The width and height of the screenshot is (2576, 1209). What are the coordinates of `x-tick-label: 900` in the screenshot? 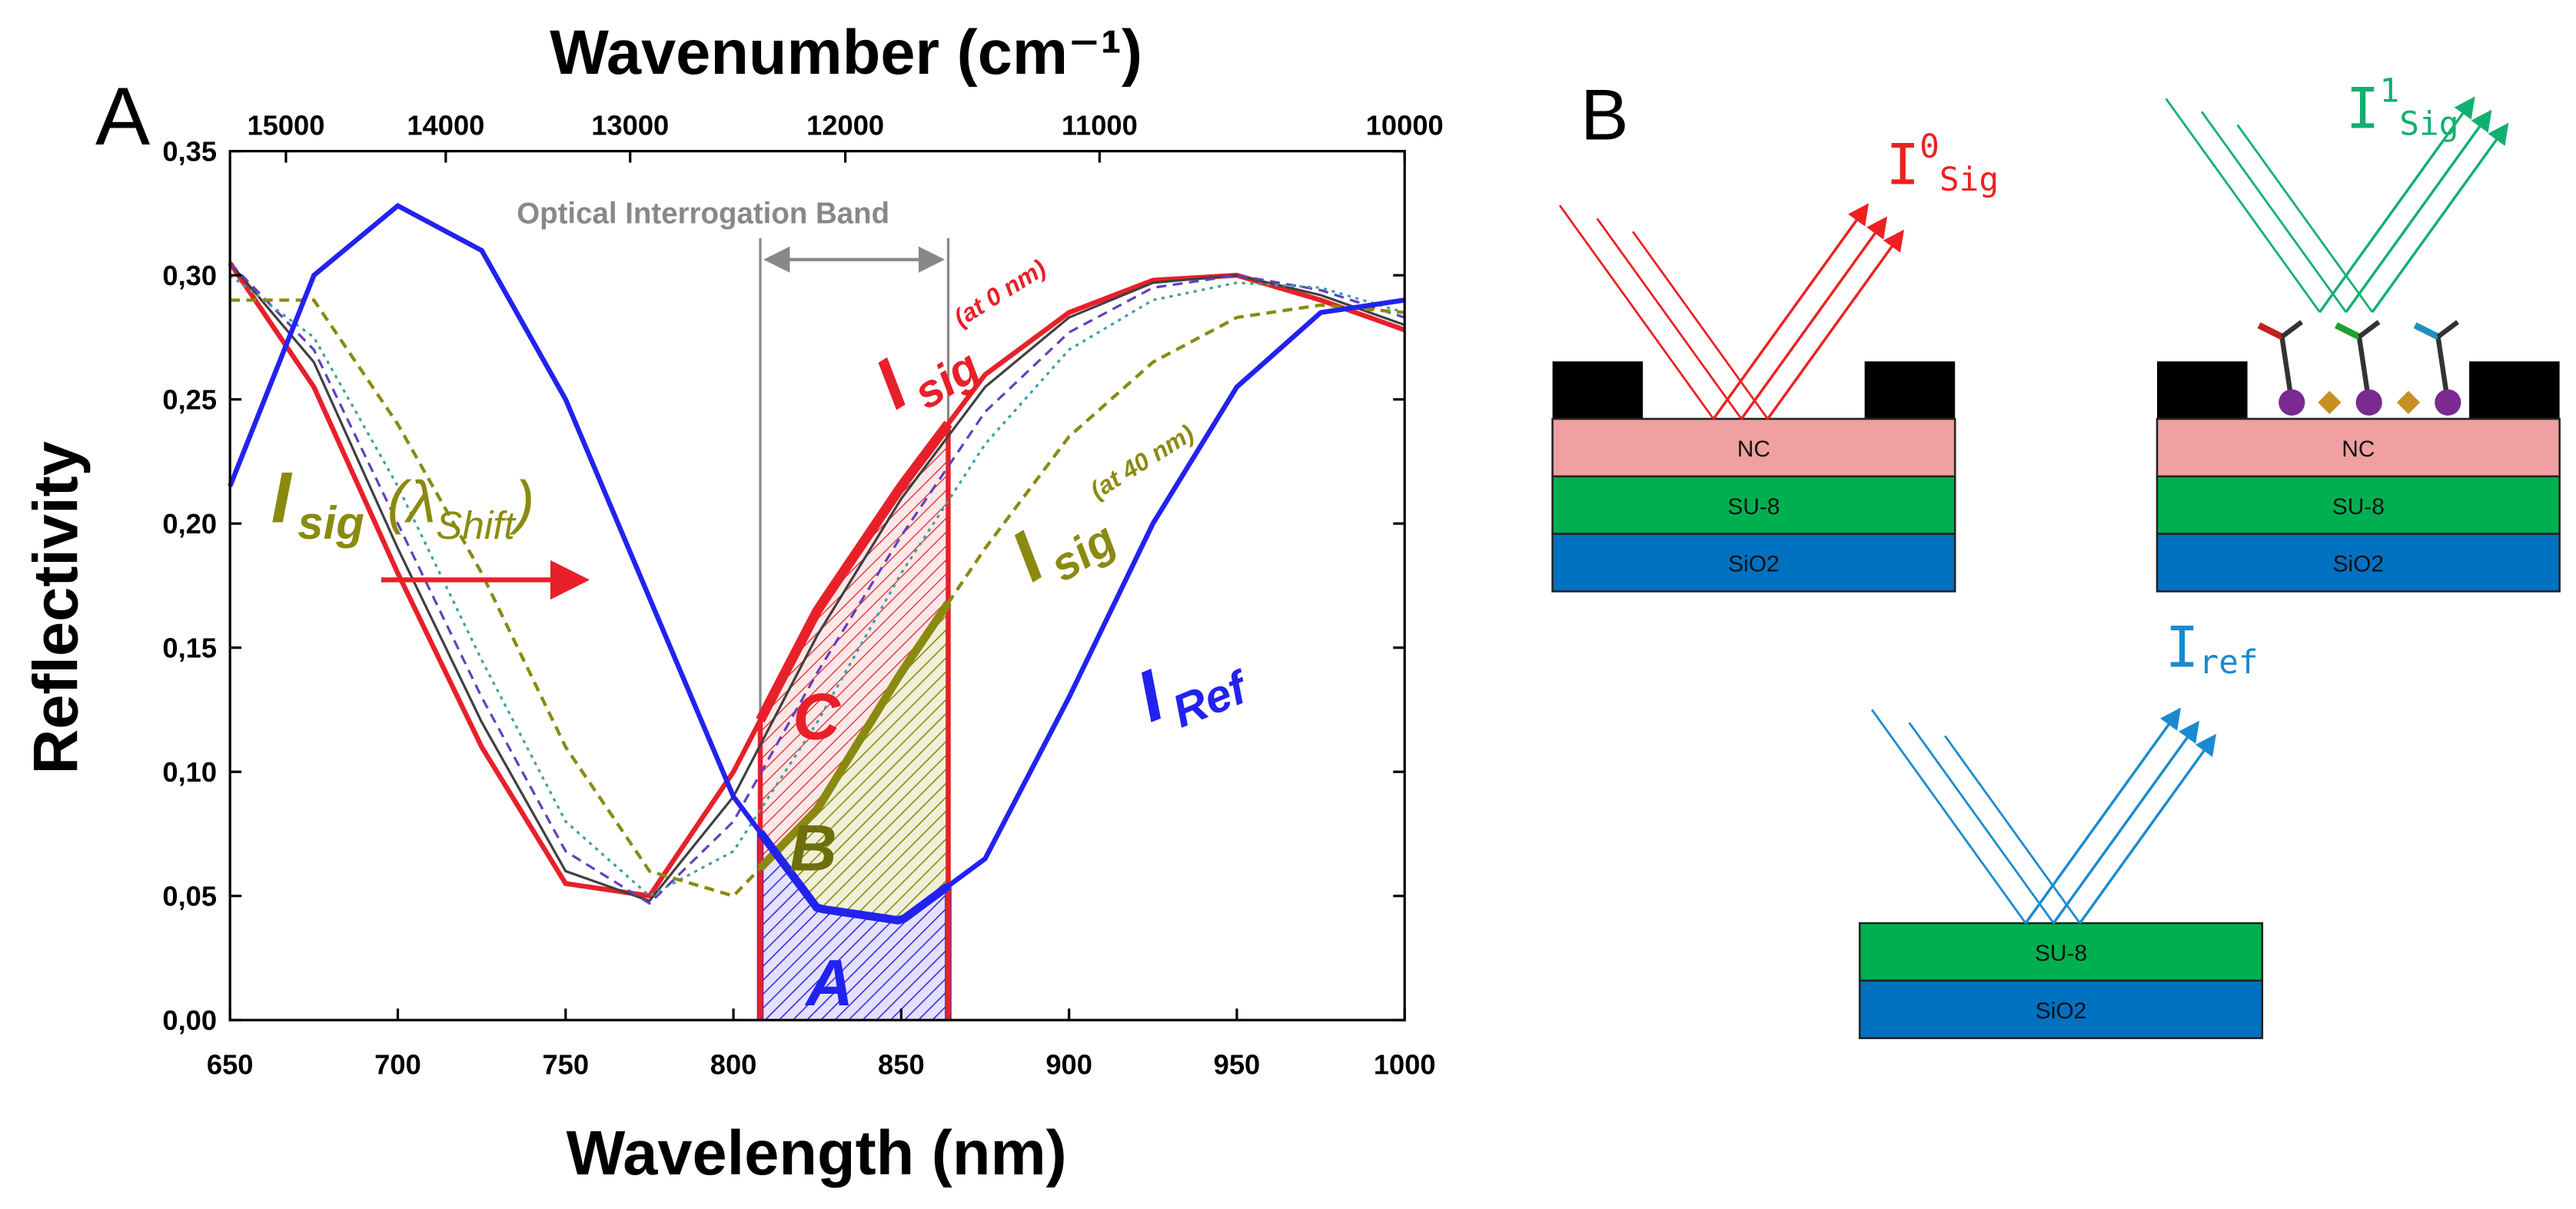 It's located at (1068, 1065).